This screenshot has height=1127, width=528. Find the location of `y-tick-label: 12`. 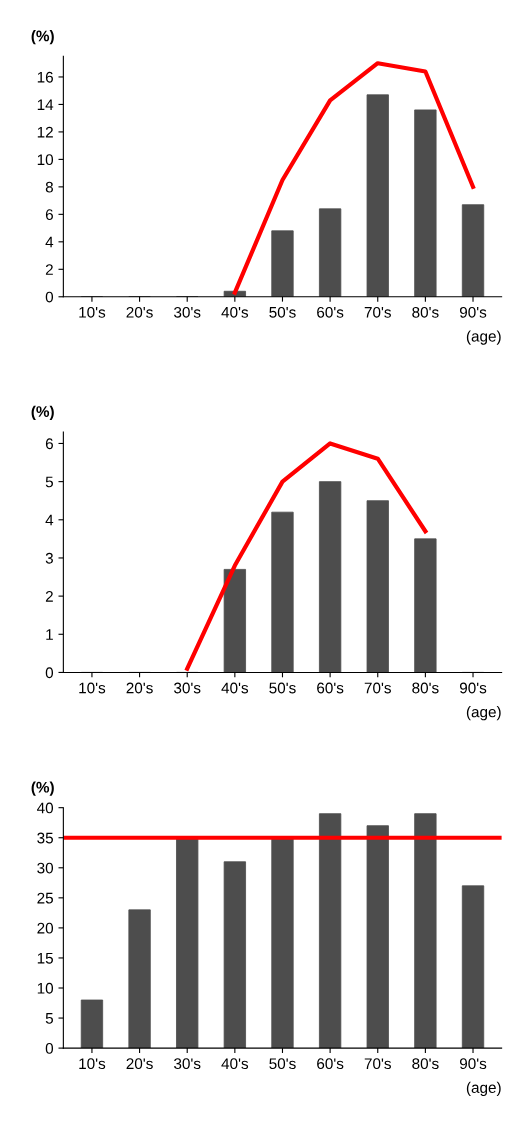

y-tick-label: 12 is located at coordinates (45, 132).